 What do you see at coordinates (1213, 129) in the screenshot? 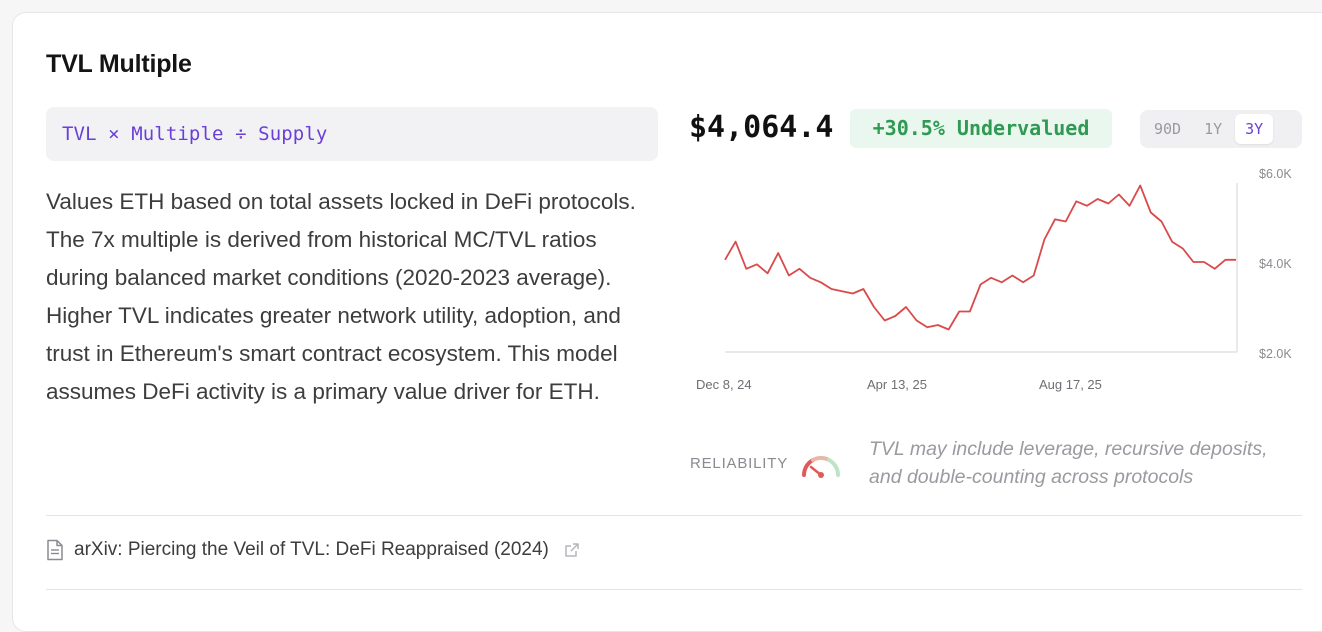
I see `range-button-1y: 1Y` at bounding box center [1213, 129].